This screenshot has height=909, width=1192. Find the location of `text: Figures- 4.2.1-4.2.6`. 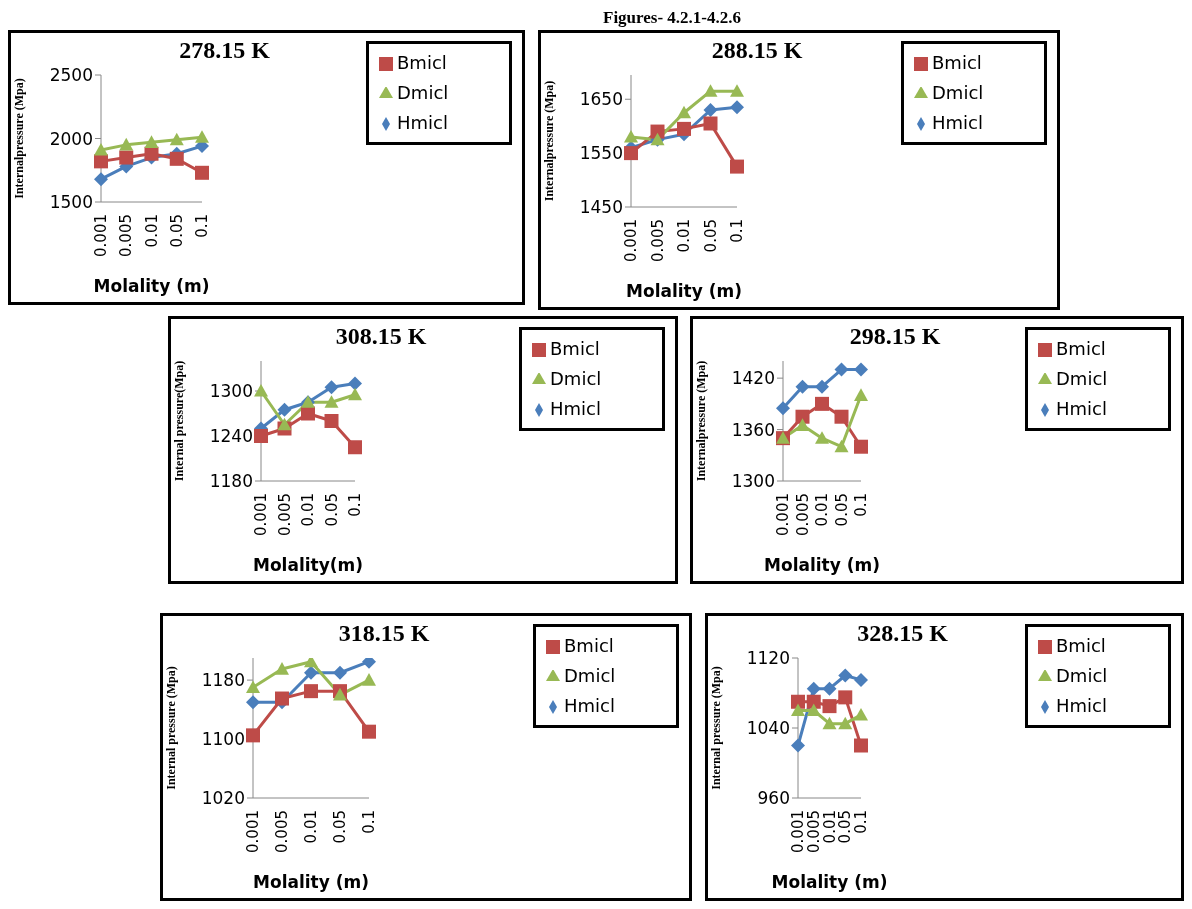

text: Figures- 4.2.1-4.2.6 is located at coordinates (672, 18).